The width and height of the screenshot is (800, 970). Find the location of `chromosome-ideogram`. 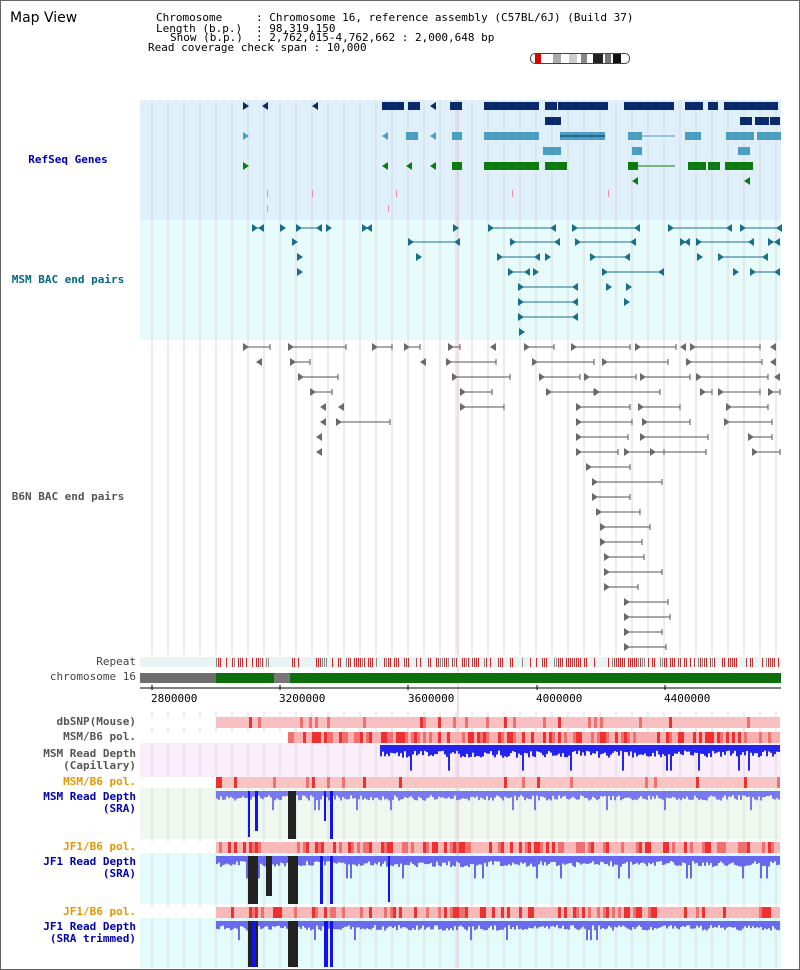

chromosome-ideogram is located at coordinates (580, 58).